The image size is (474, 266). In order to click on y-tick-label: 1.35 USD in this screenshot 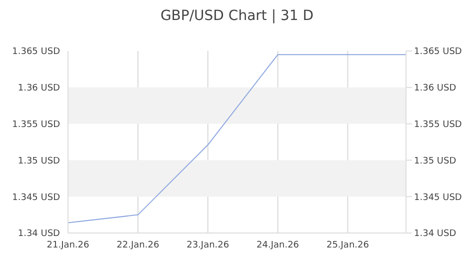, I will do `click(39, 161)`.